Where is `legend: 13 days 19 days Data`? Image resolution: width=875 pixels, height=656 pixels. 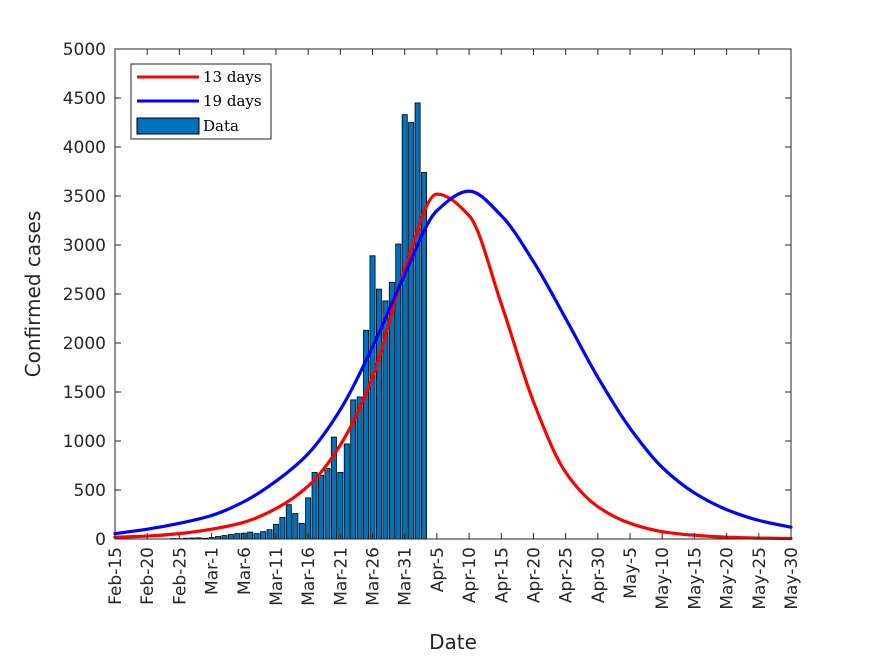
legend: 13 days 19 days Data is located at coordinates (201, 101).